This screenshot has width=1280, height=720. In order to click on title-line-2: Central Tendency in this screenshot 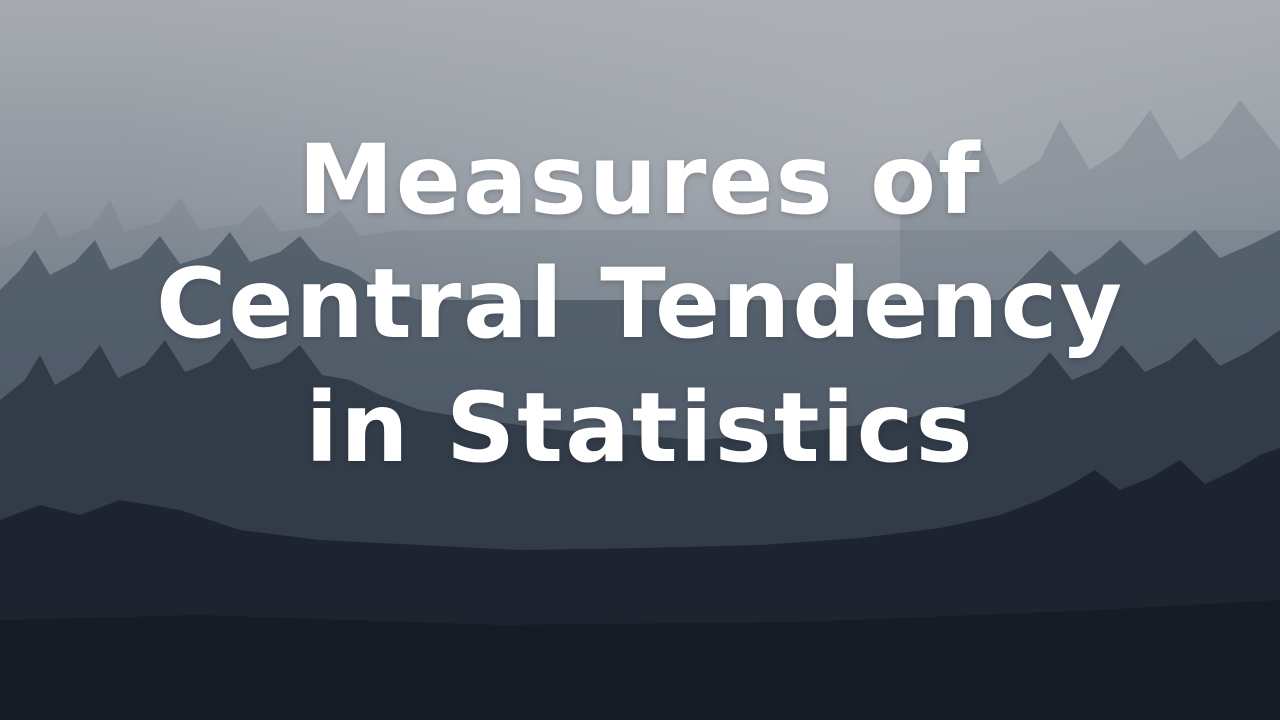, I will do `click(640, 304)`.